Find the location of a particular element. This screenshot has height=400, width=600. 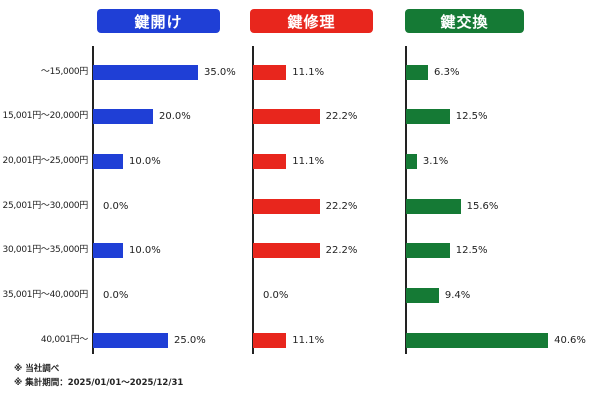

value-label-p1-2: 20.0% is located at coordinates (175, 116).